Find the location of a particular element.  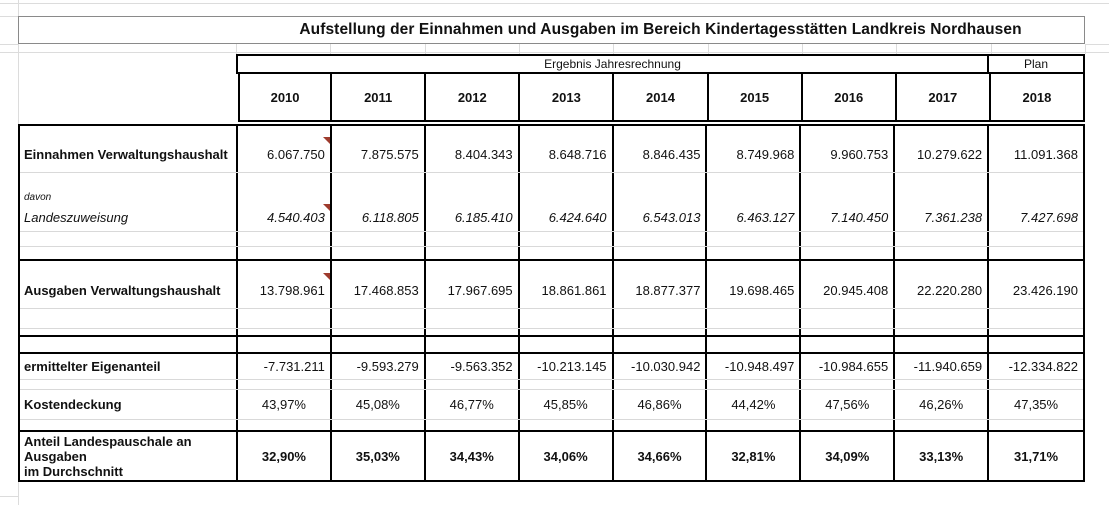

cell-ausgaben-verwaltungshaushalt-2015: 19.698.465 is located at coordinates (754, 290).